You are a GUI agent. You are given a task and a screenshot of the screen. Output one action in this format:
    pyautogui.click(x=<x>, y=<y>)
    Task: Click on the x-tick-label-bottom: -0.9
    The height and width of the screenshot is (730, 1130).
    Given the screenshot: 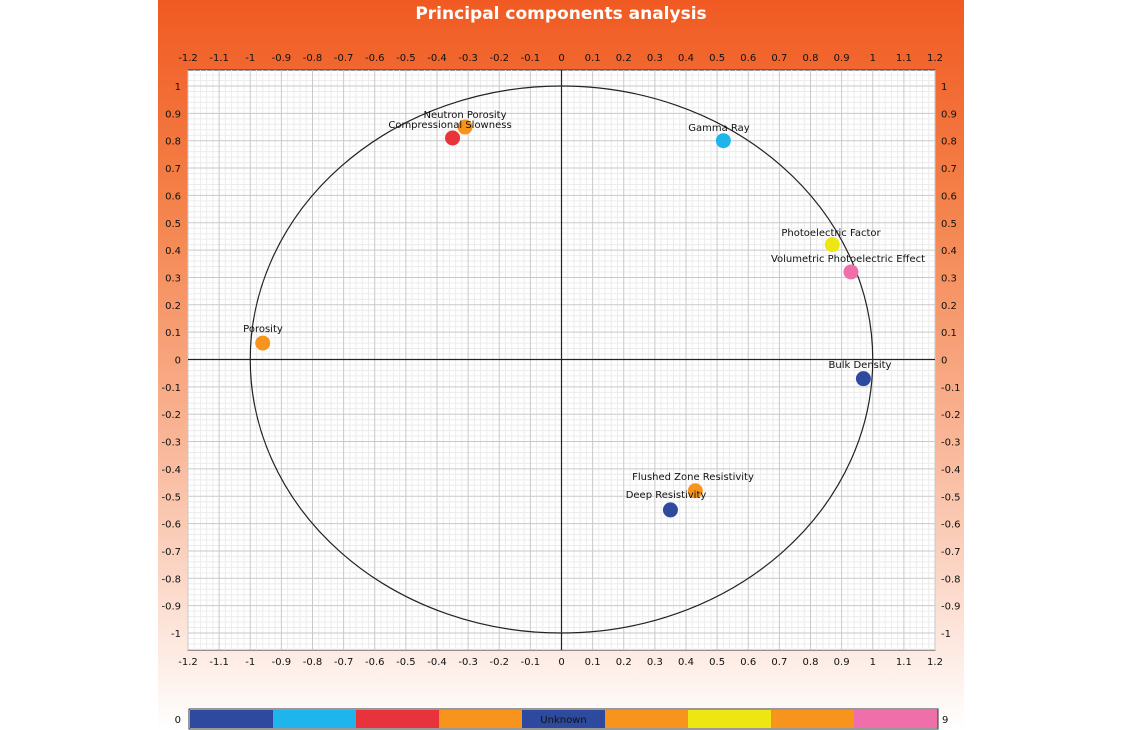 What is the action you would take?
    pyautogui.click(x=282, y=662)
    